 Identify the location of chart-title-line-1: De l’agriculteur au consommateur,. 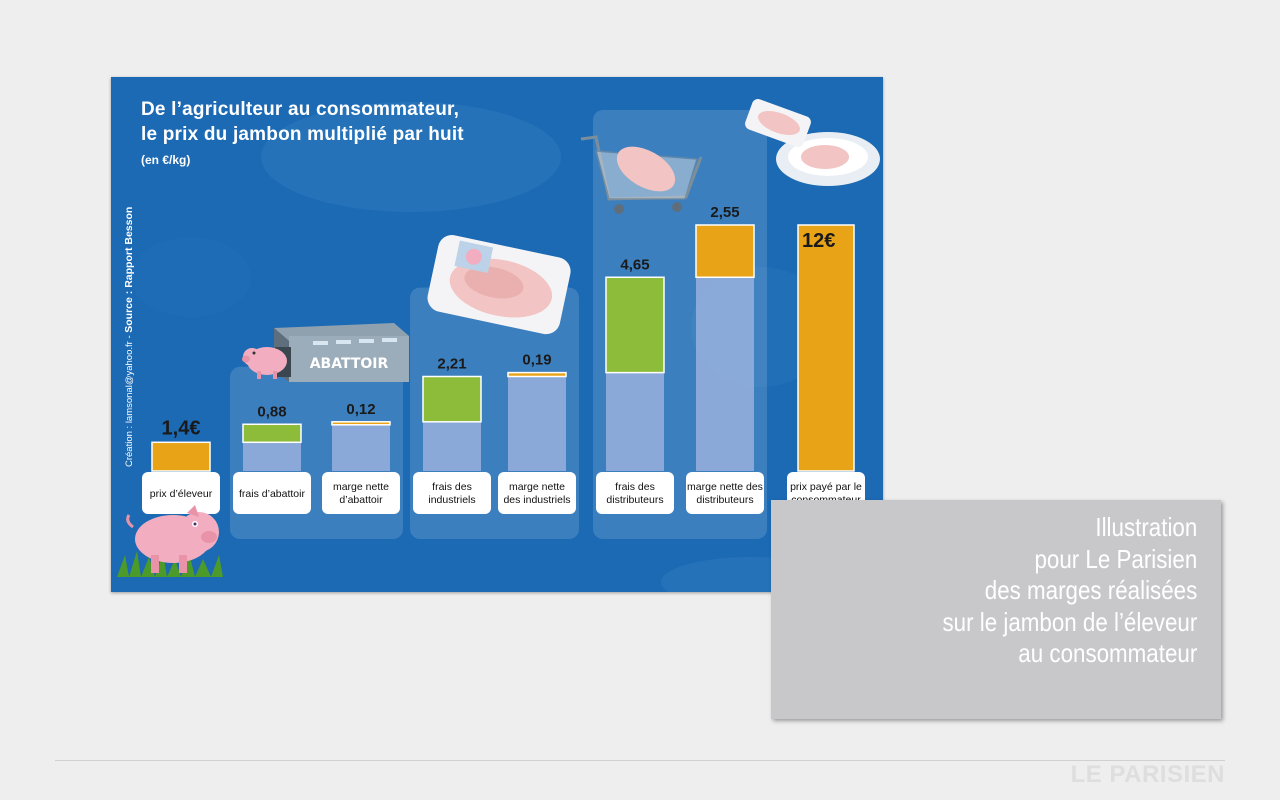
(300, 109).